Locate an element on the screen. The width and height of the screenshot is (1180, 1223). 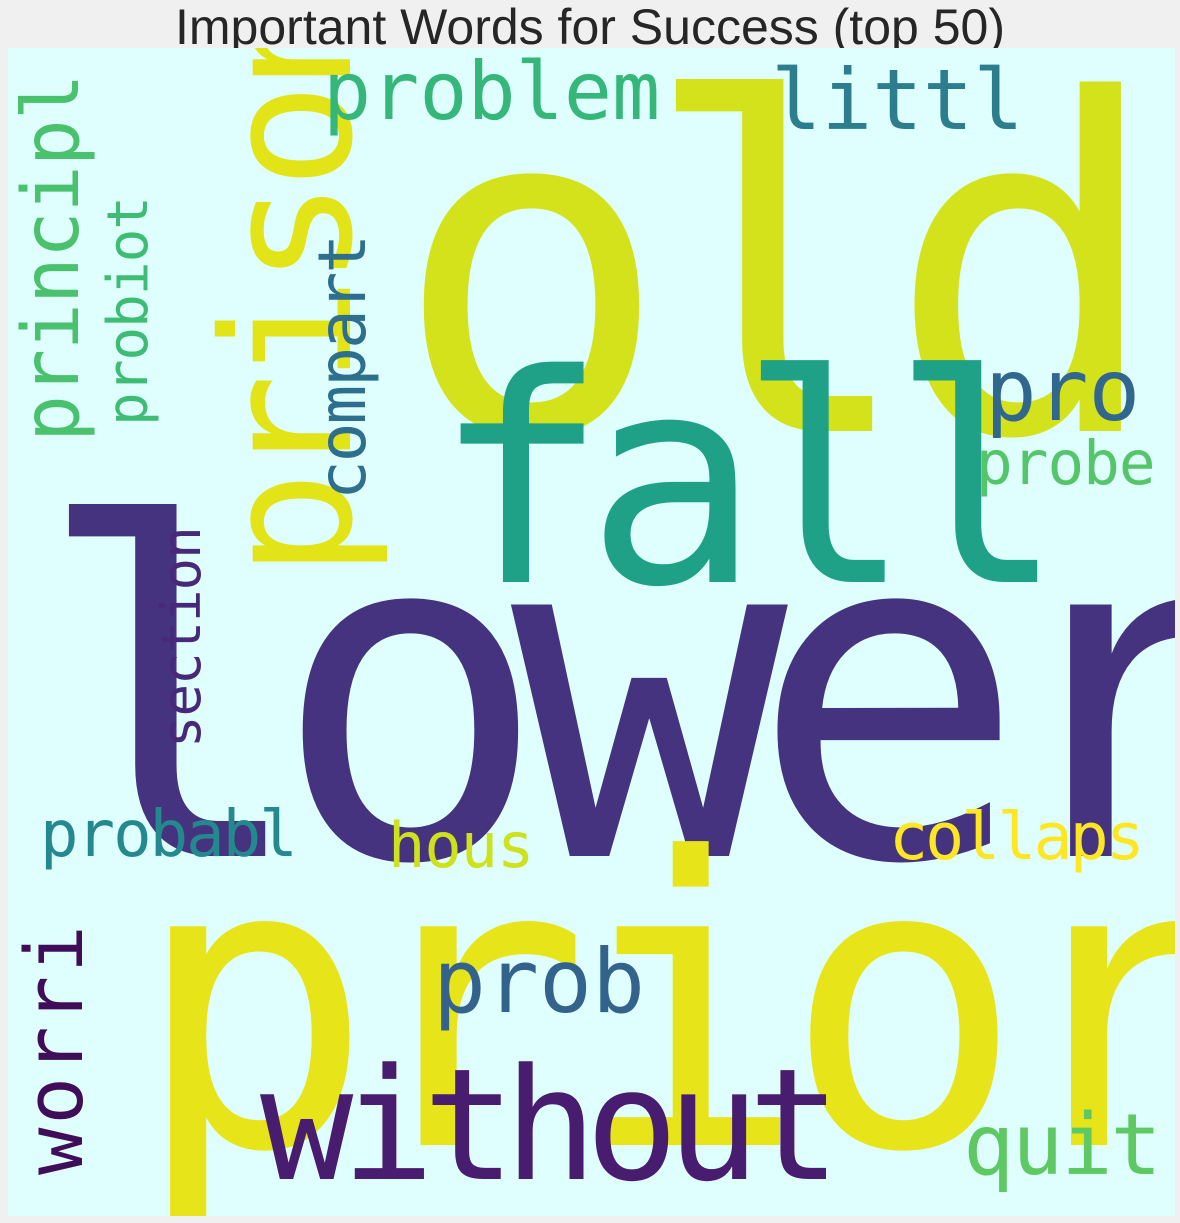
word-fall: fall is located at coordinates (749, 482).